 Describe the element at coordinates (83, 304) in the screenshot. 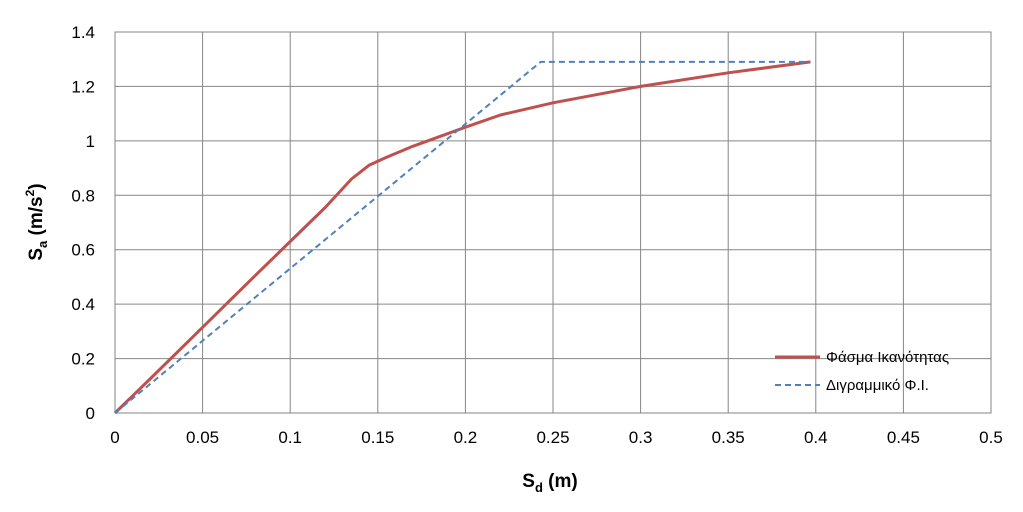

I see `y-tick-label: 0.4` at that location.